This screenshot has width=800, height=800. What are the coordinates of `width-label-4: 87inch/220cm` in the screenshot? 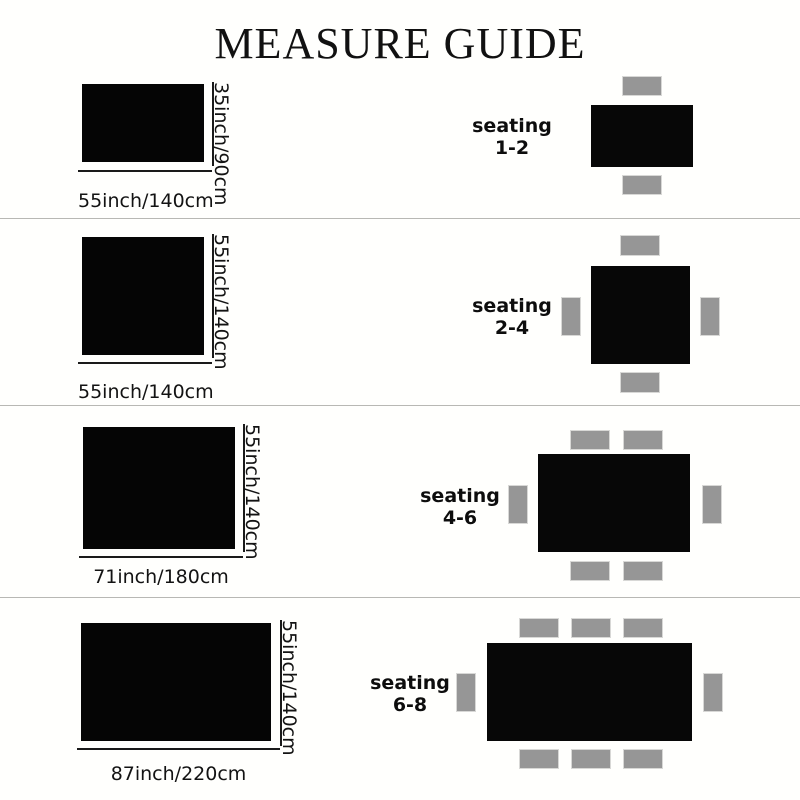 It's located at (178, 774).